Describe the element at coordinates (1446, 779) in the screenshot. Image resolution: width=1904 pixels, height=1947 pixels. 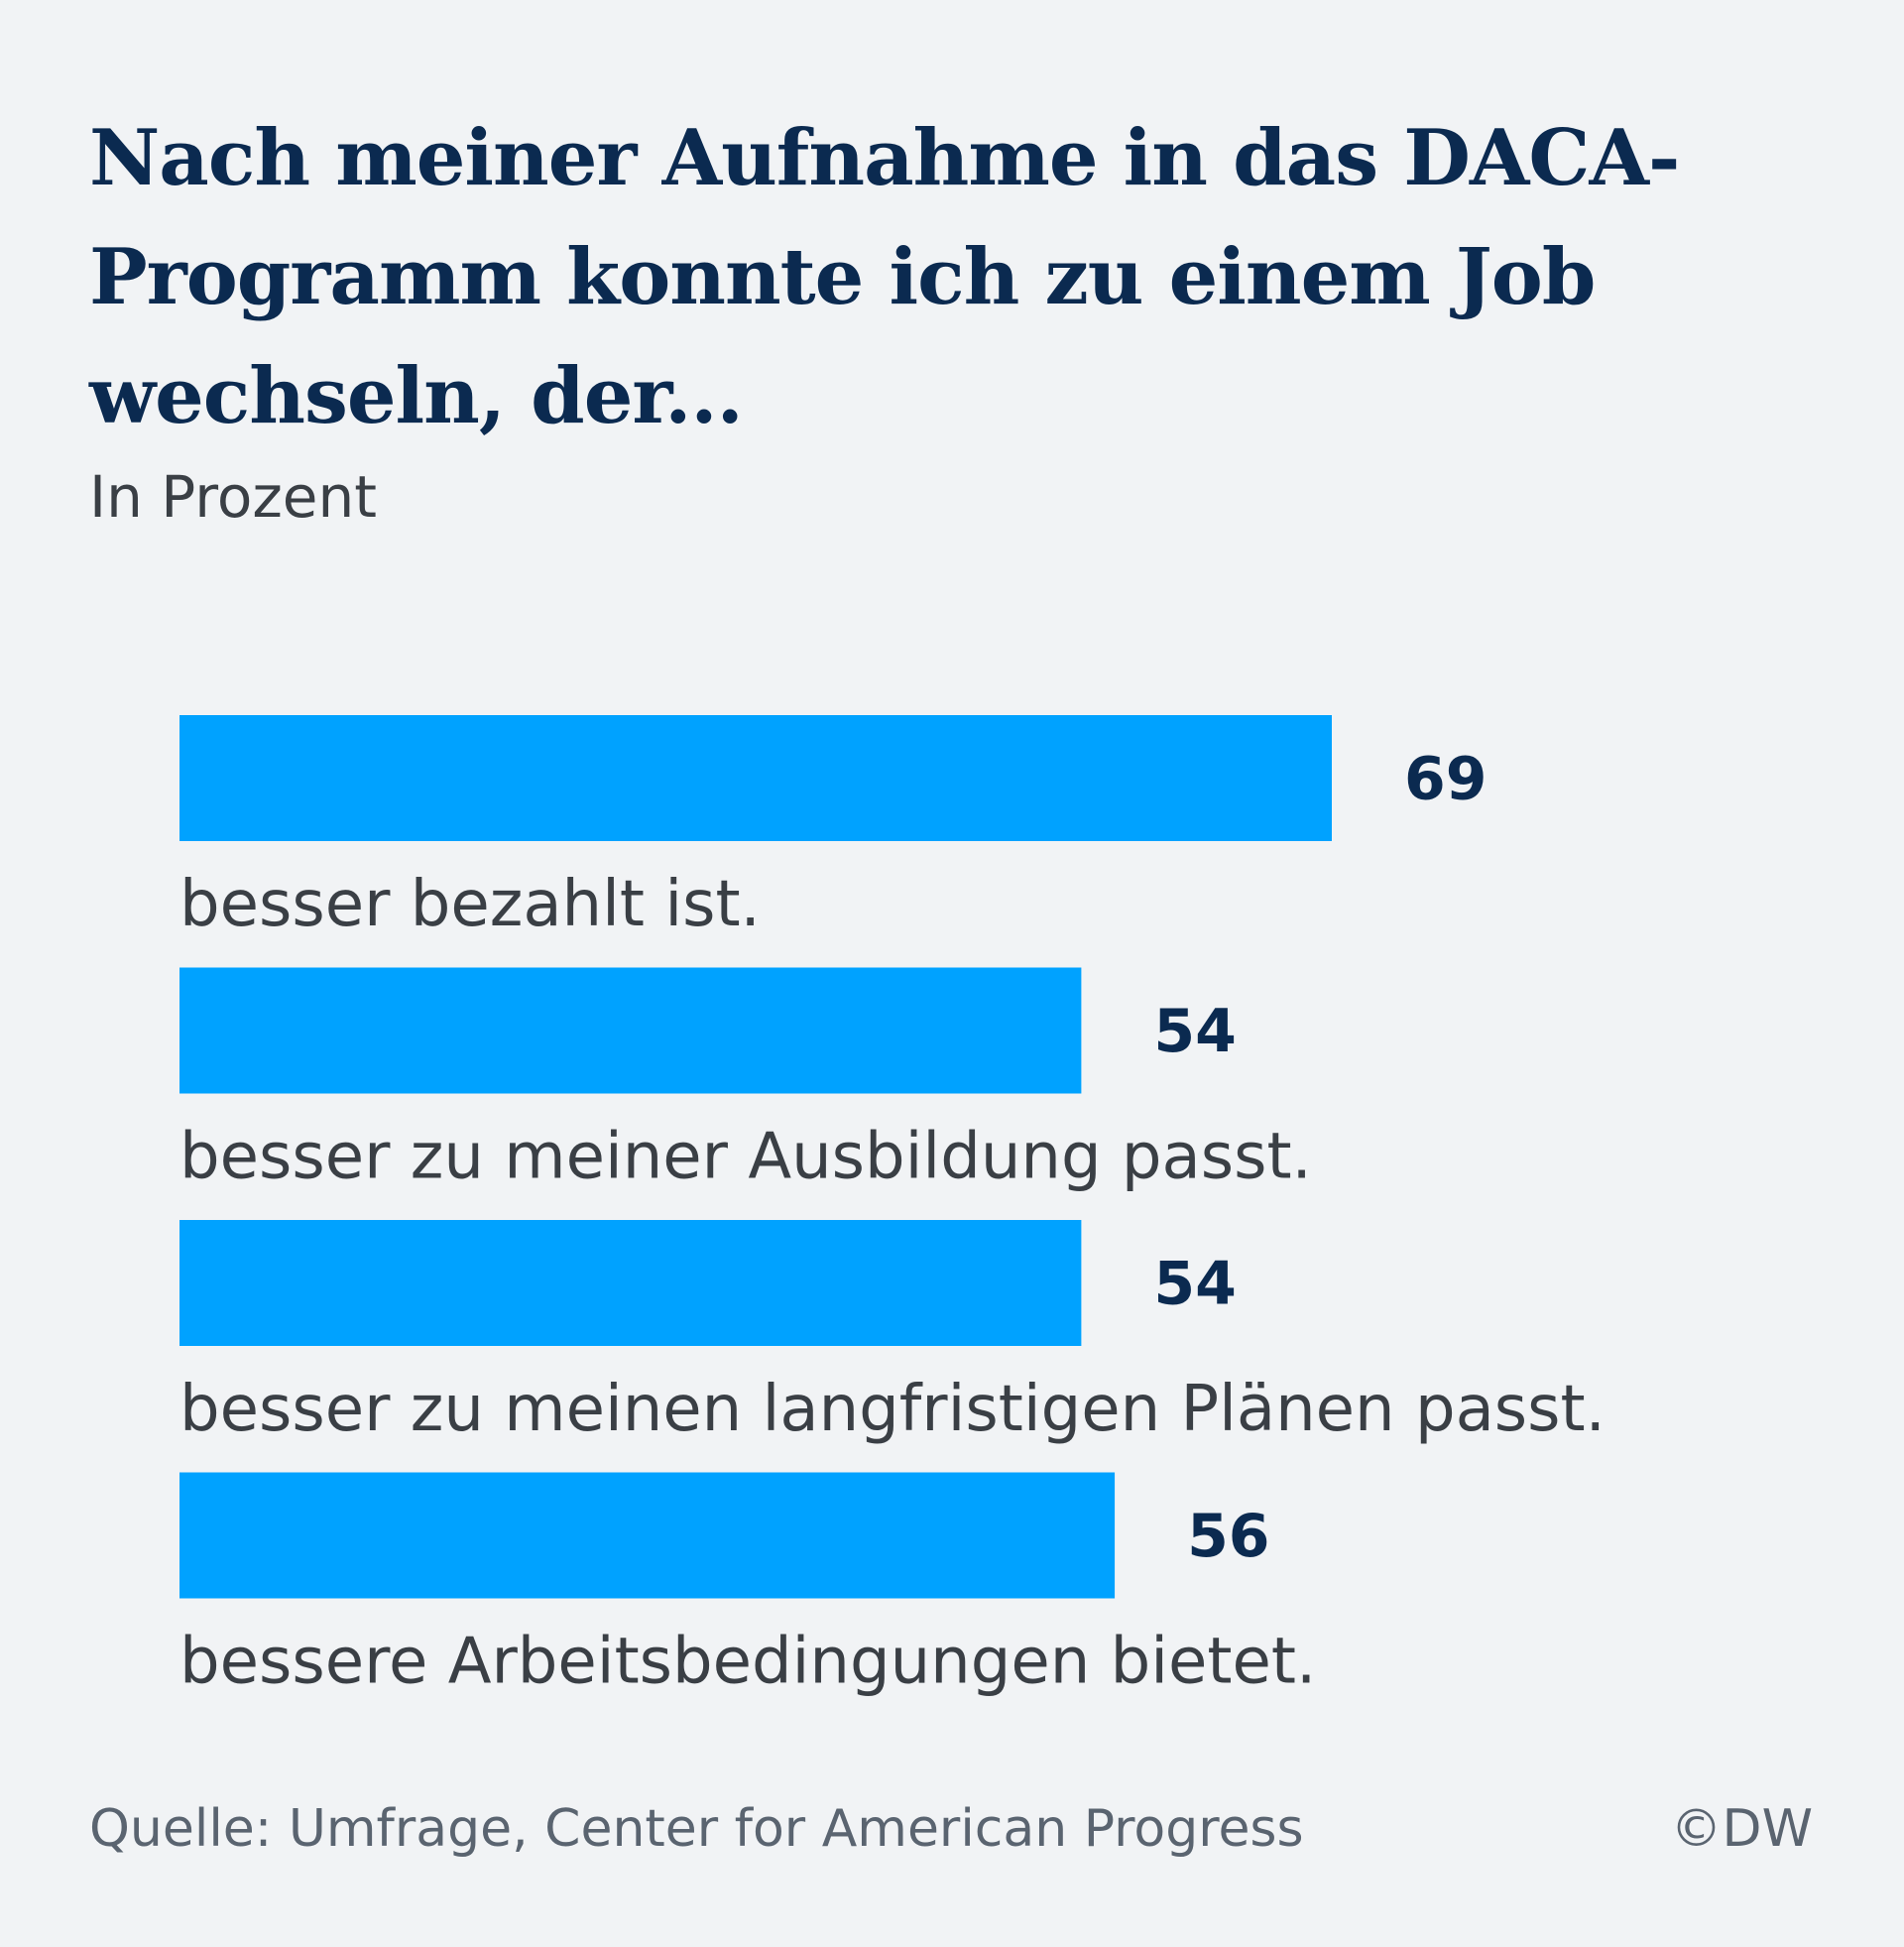
I see `bar-value-label: 69` at that location.